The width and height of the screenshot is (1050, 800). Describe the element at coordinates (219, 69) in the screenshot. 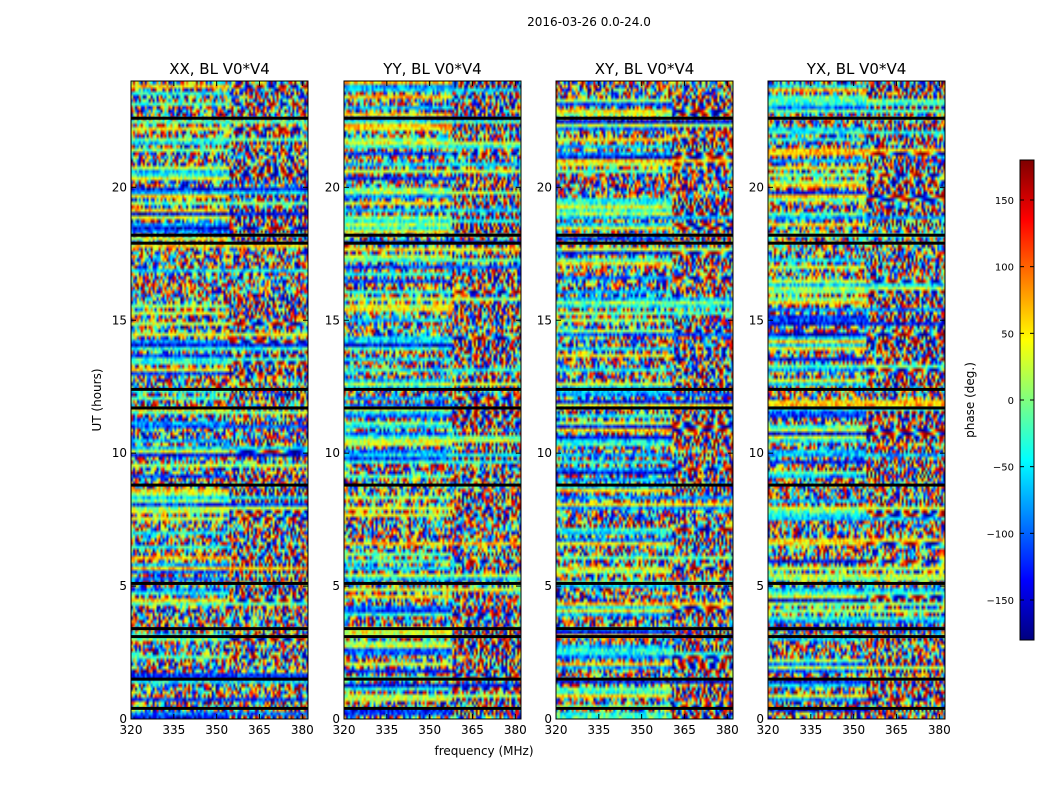

I see `panel-title: XX, BL V0*V4` at that location.